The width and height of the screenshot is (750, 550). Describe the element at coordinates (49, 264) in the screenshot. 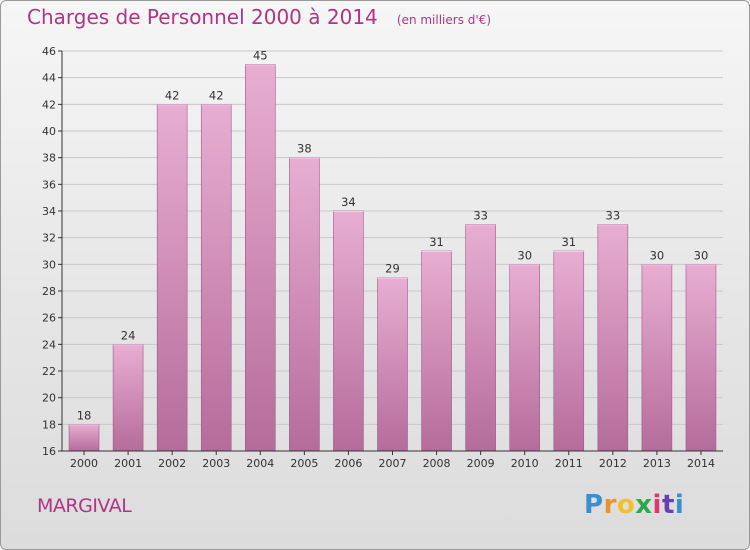

I see `y-tick-label: 30` at that location.